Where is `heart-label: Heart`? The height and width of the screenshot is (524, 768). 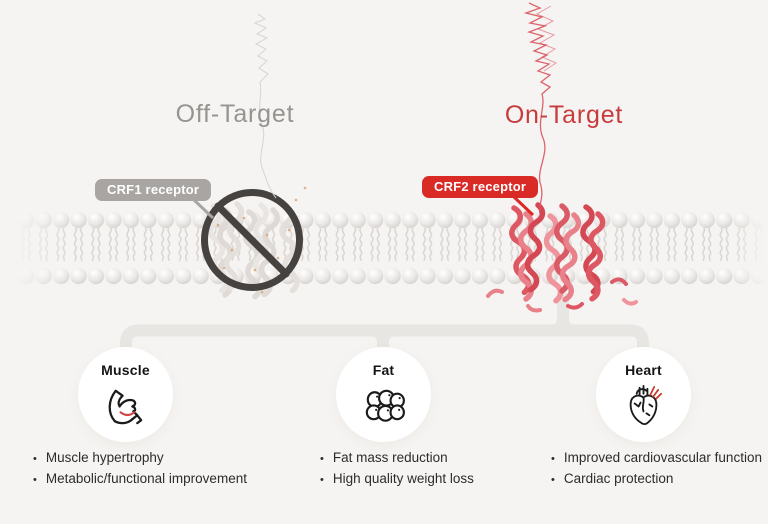
heart-label: Heart is located at coordinates (643, 370).